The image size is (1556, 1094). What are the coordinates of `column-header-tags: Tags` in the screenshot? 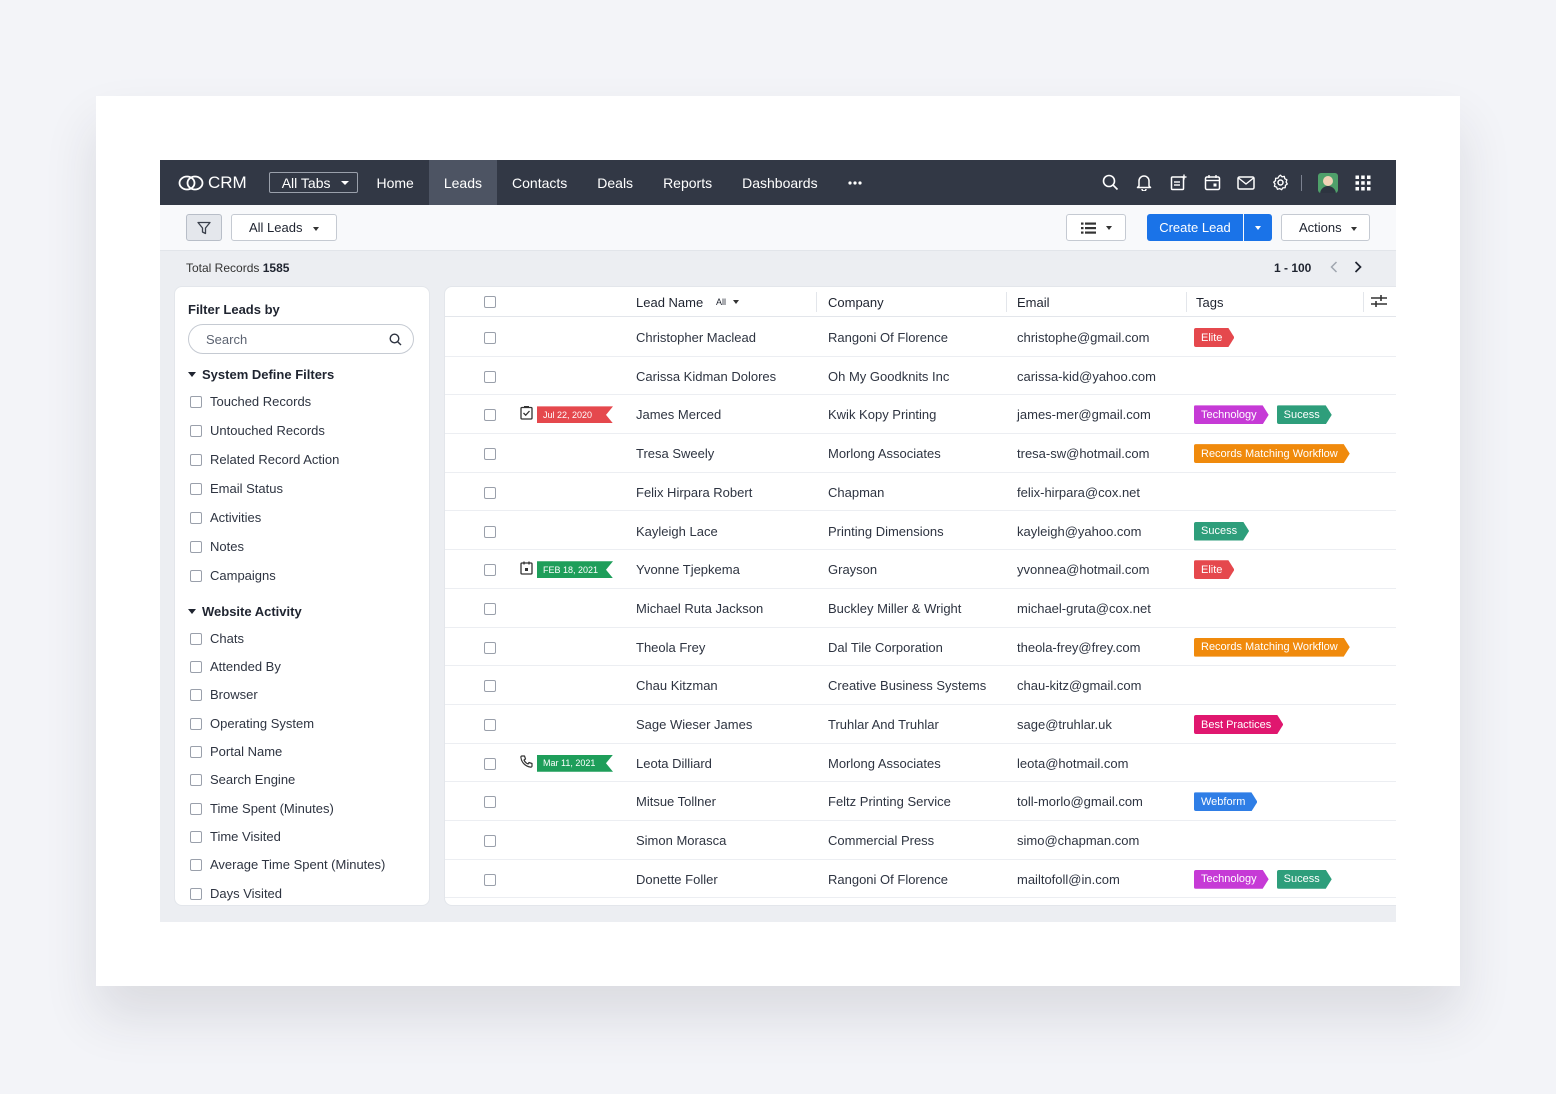 It's located at (1210, 302).